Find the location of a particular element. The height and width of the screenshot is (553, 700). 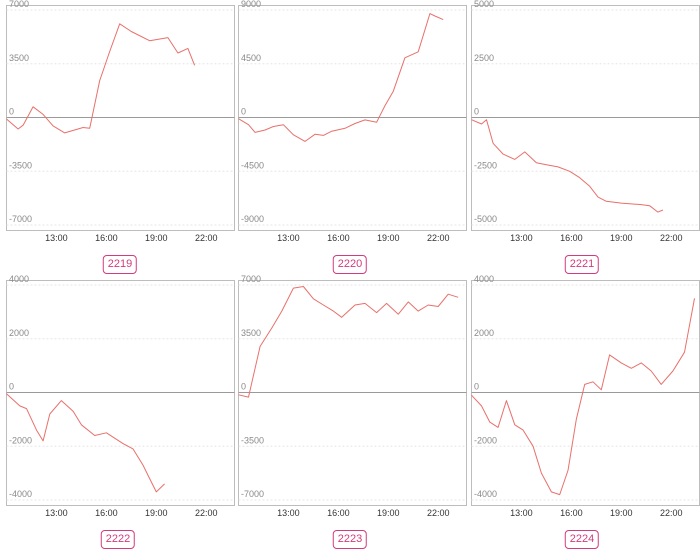

y-tick-label: -3500 is located at coordinates (252, 440).